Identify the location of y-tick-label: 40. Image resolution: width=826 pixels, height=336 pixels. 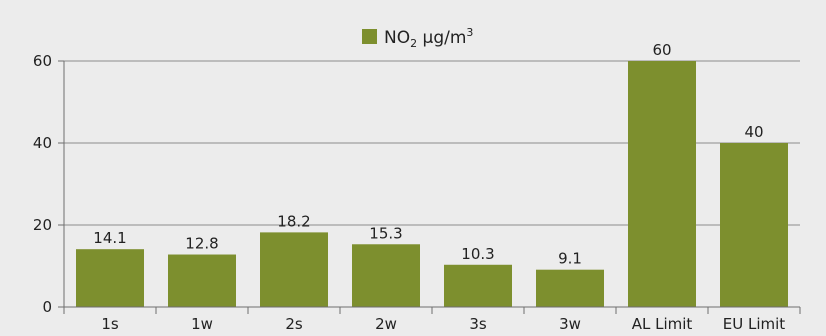
(42, 143).